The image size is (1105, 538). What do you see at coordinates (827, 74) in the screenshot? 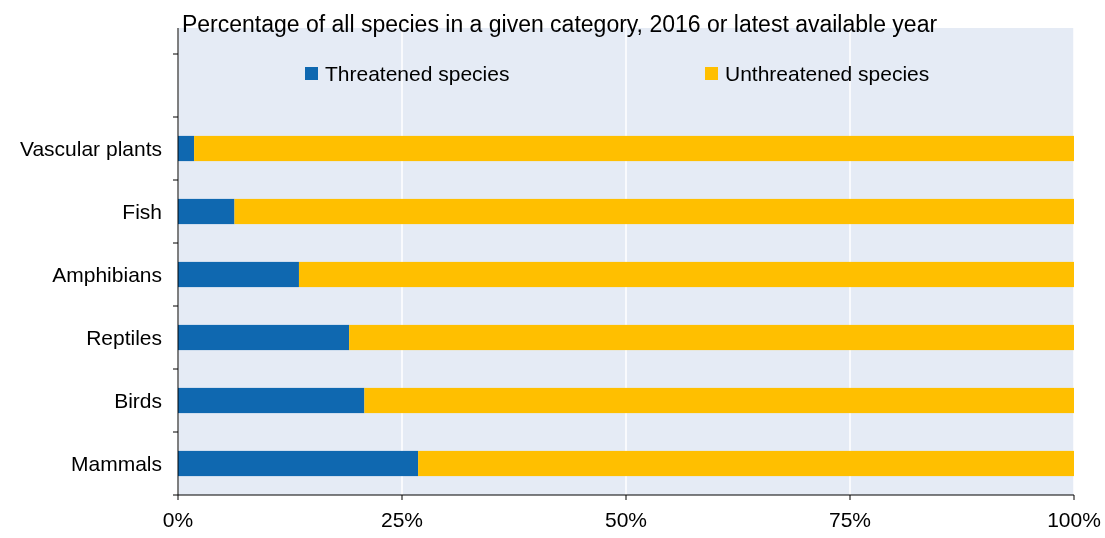
I see `legend-label: Unthreatened species` at bounding box center [827, 74].